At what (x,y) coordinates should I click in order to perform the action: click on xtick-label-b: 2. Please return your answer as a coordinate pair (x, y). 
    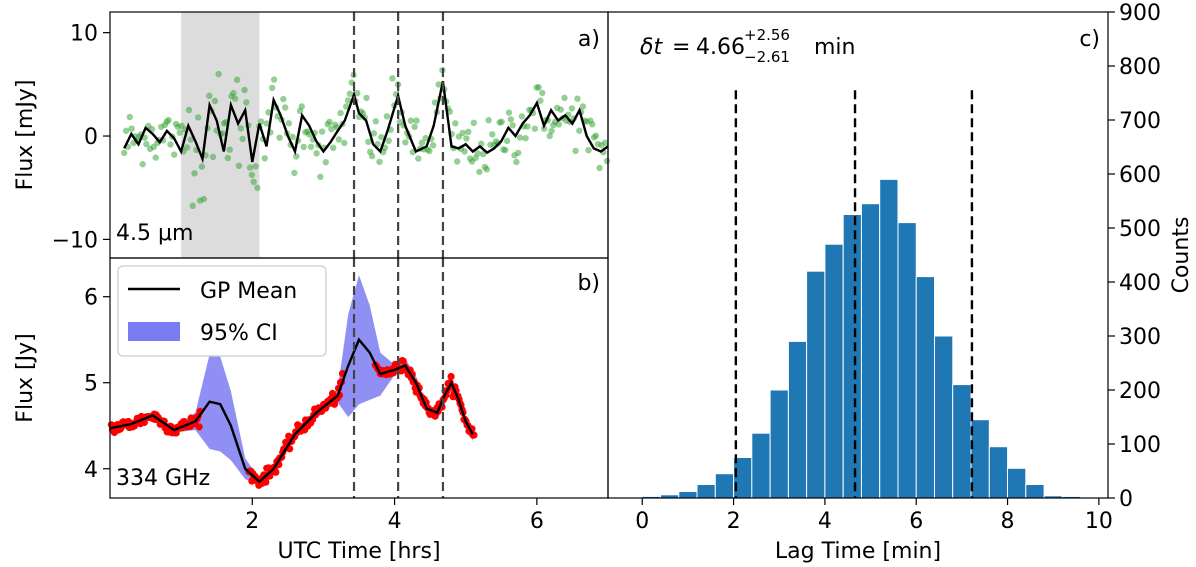
    Looking at the image, I should click on (252, 521).